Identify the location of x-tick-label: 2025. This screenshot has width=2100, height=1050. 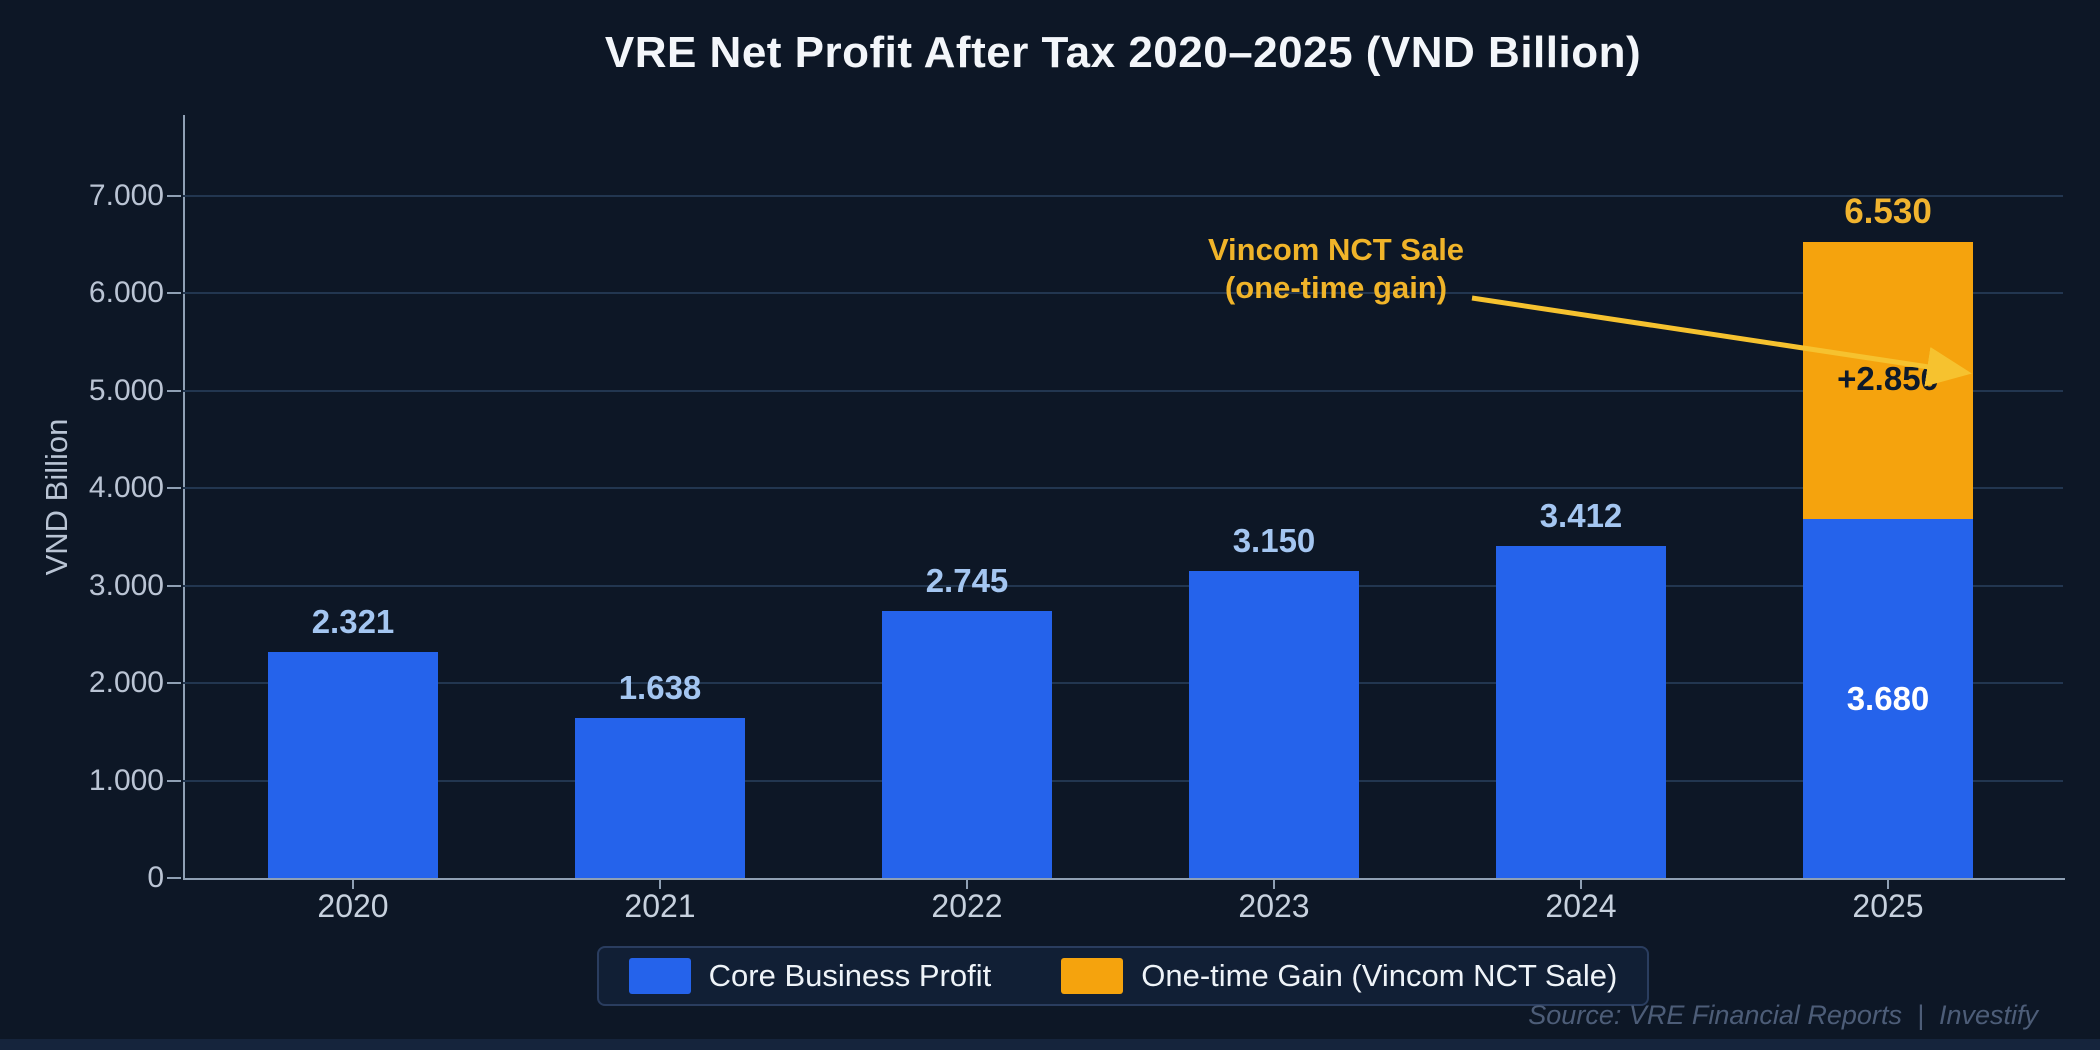
(1888, 906).